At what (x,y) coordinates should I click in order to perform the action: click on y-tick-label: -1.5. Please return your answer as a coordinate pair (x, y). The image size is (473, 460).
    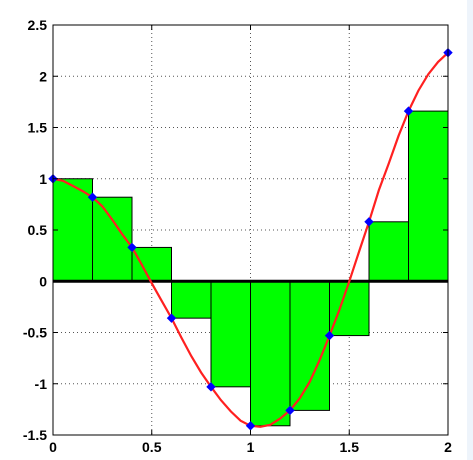
    Looking at the image, I should click on (35, 435).